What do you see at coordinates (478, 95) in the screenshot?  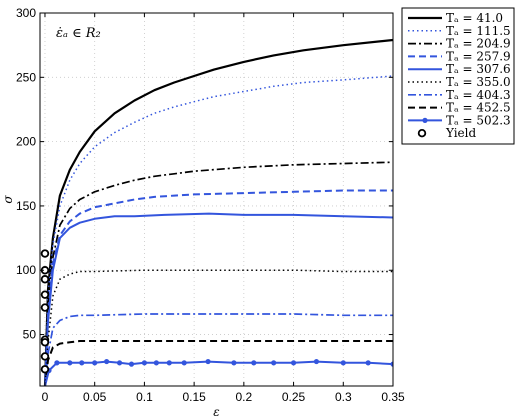 I see `legend-entry-label: Tₐ = 404.3` at bounding box center [478, 95].